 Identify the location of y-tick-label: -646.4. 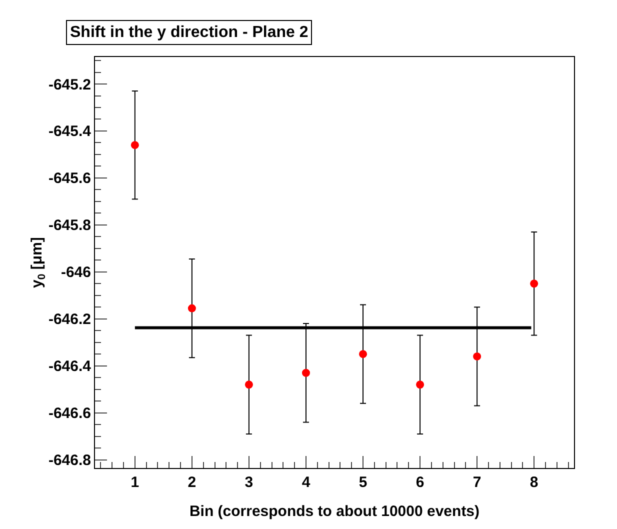
(70, 367).